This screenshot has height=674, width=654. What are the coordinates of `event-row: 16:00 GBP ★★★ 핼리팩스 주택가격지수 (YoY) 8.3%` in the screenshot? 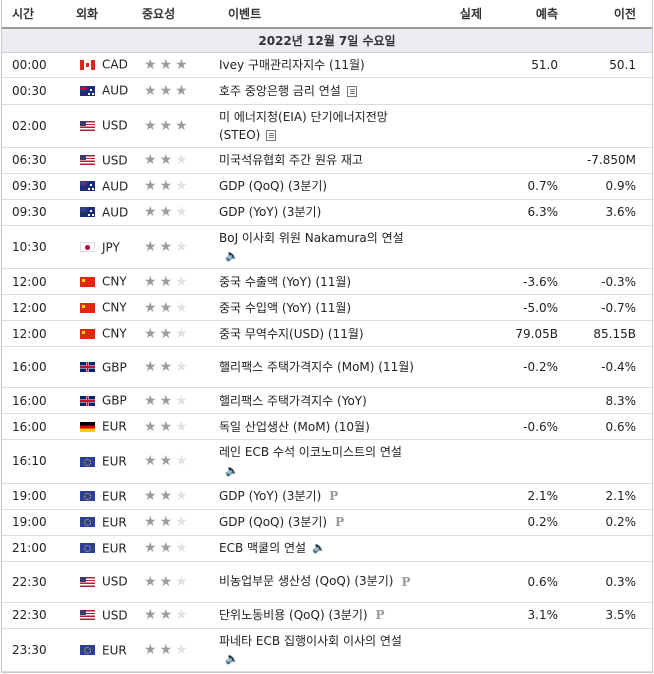 It's located at (327, 400).